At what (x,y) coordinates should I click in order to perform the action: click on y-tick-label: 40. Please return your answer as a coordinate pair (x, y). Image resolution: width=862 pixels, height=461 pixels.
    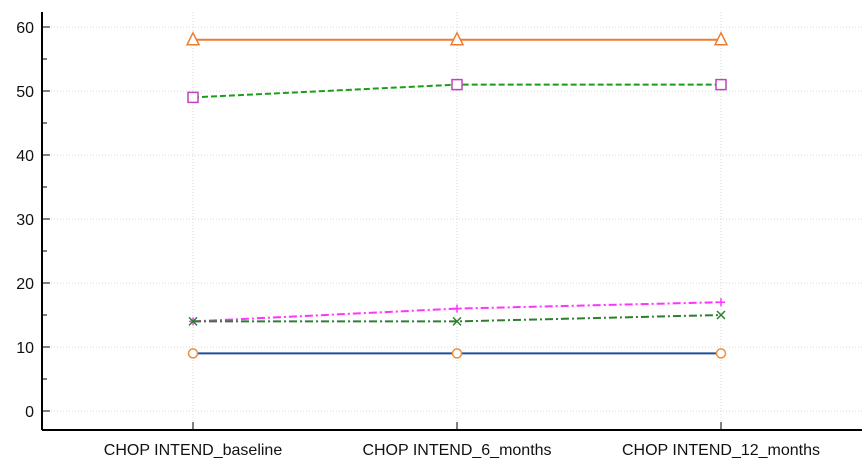
    Looking at the image, I should click on (25, 156).